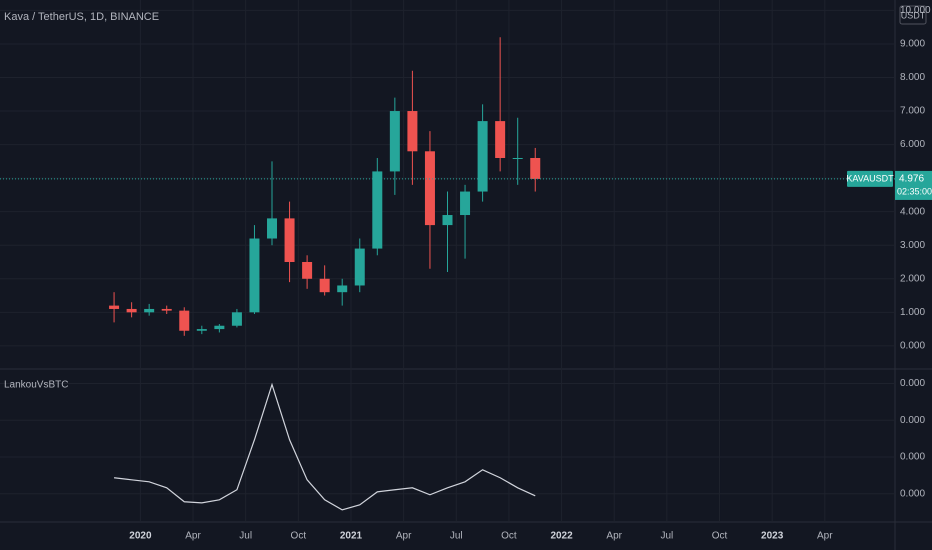  Describe the element at coordinates (36, 385) in the screenshot. I see `indicator-title: LankouVsBTC` at that location.